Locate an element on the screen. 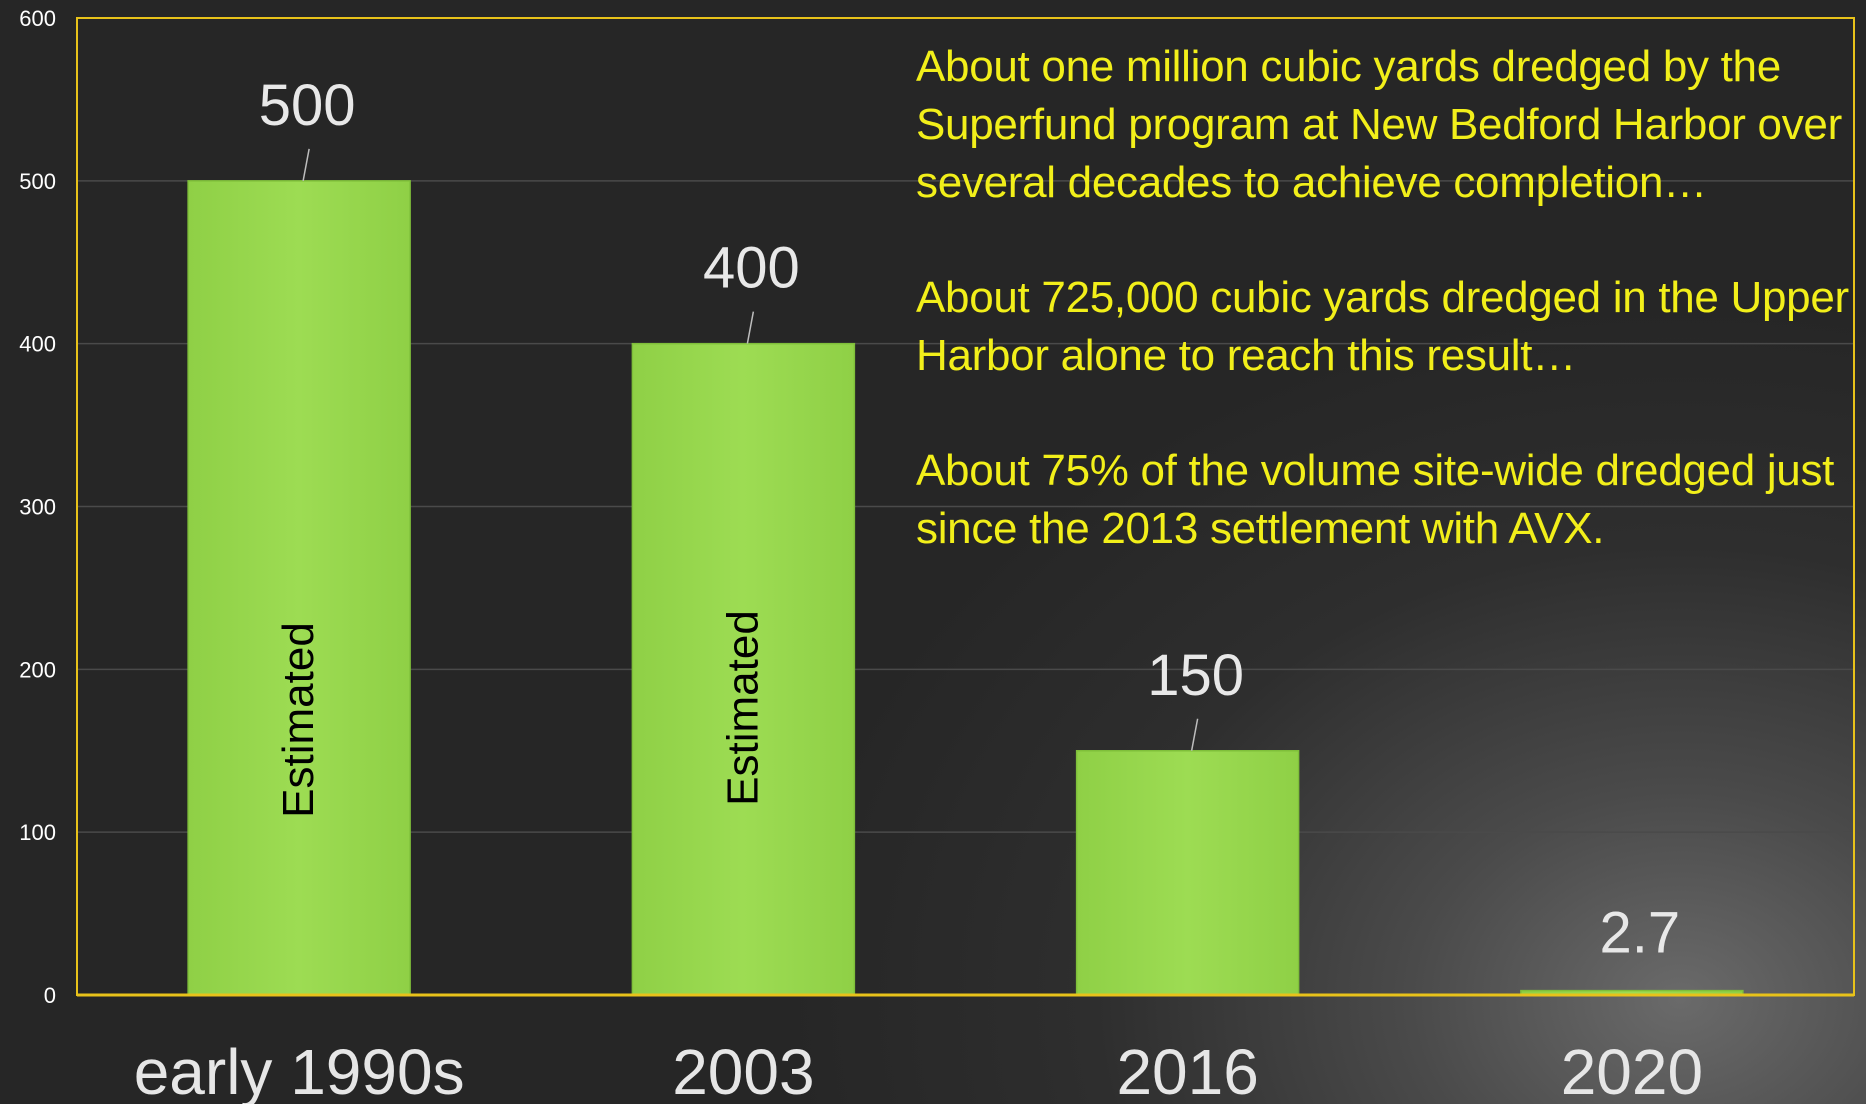 This screenshot has width=1866, height=1104. x-category-label-1: 2003 is located at coordinates (743, 1070).